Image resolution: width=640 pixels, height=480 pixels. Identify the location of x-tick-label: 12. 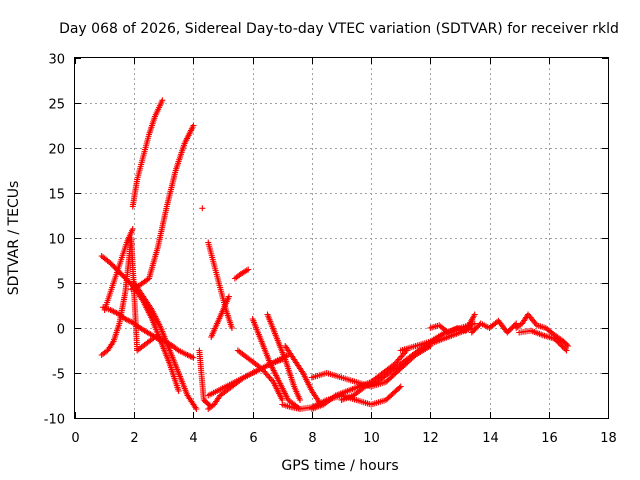
(430, 438).